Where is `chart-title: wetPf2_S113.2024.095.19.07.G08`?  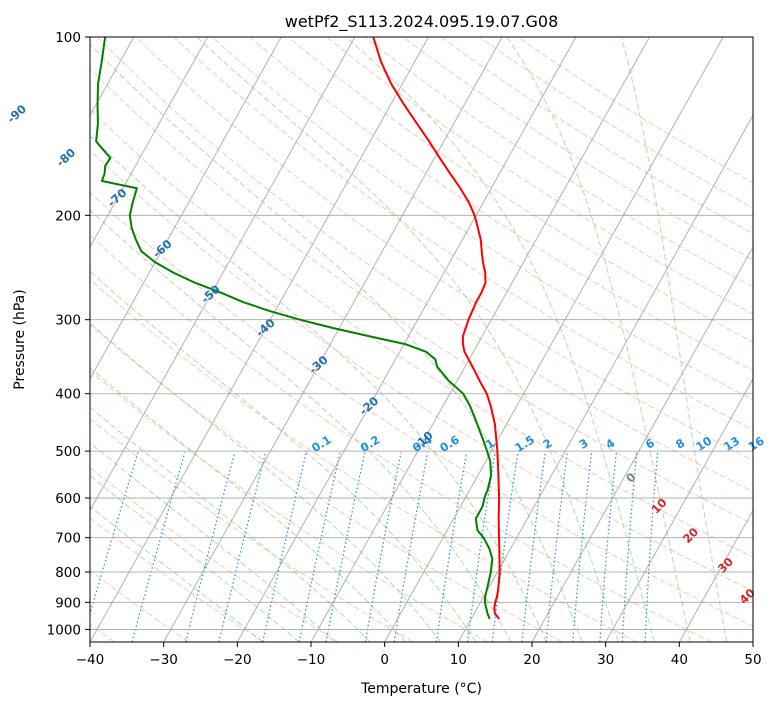
chart-title: wetPf2_S113.2024.095.19.07.G08 is located at coordinates (422, 22).